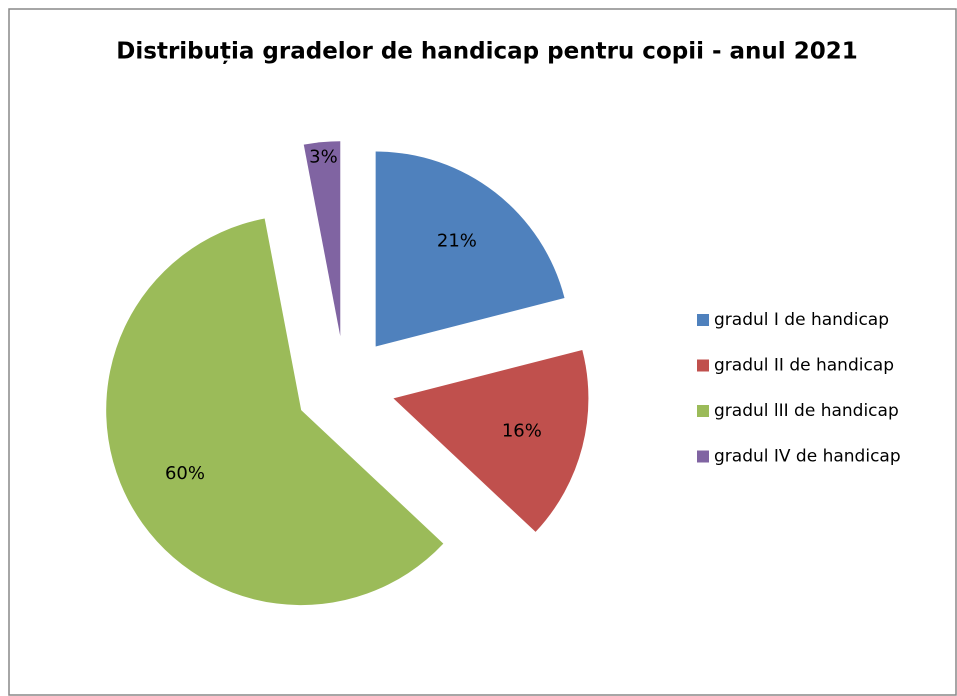 The image size is (957, 696). What do you see at coordinates (185, 473) in the screenshot?
I see `data-label: 60%` at bounding box center [185, 473].